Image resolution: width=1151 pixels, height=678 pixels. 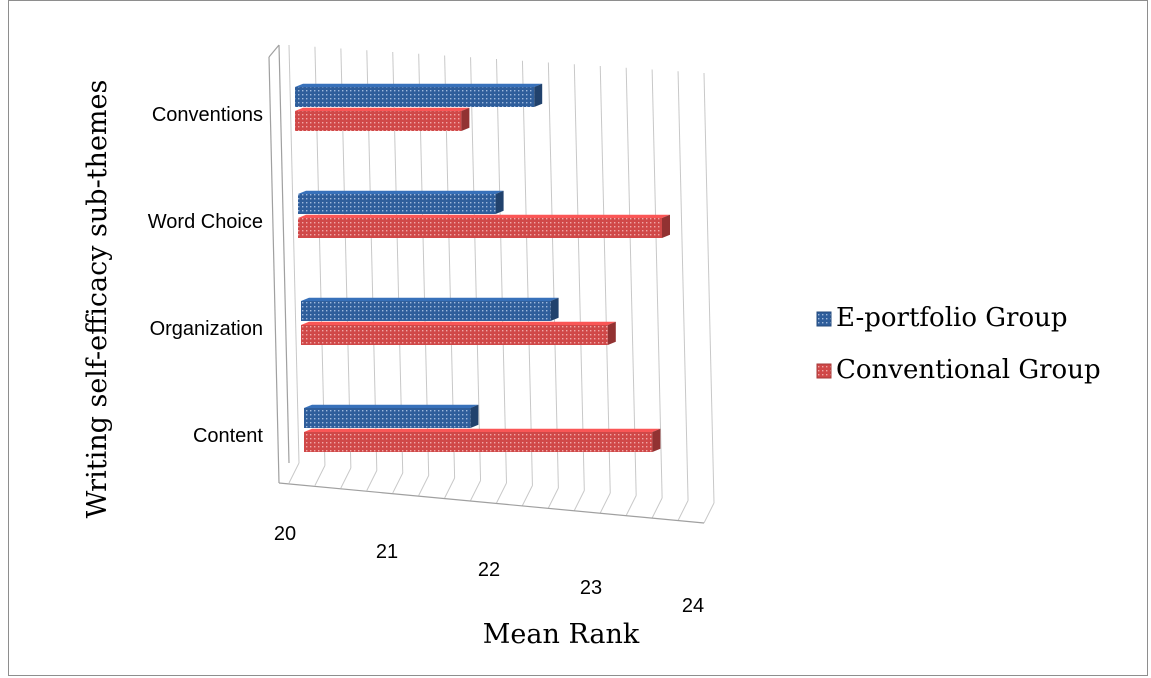 I want to click on bar-e-portfolio-group-organization, so click(x=430, y=309).